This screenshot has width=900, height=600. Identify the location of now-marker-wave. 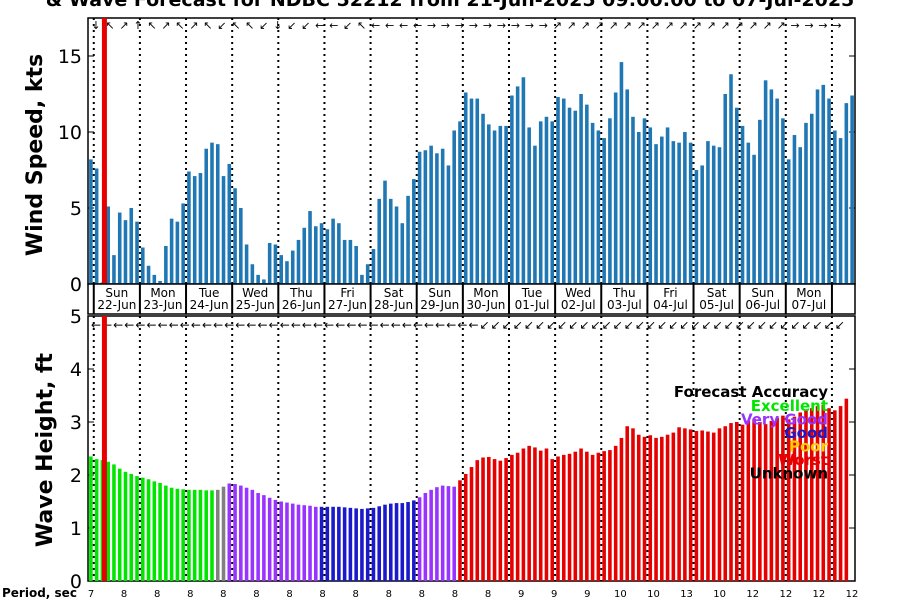
(104, 448).